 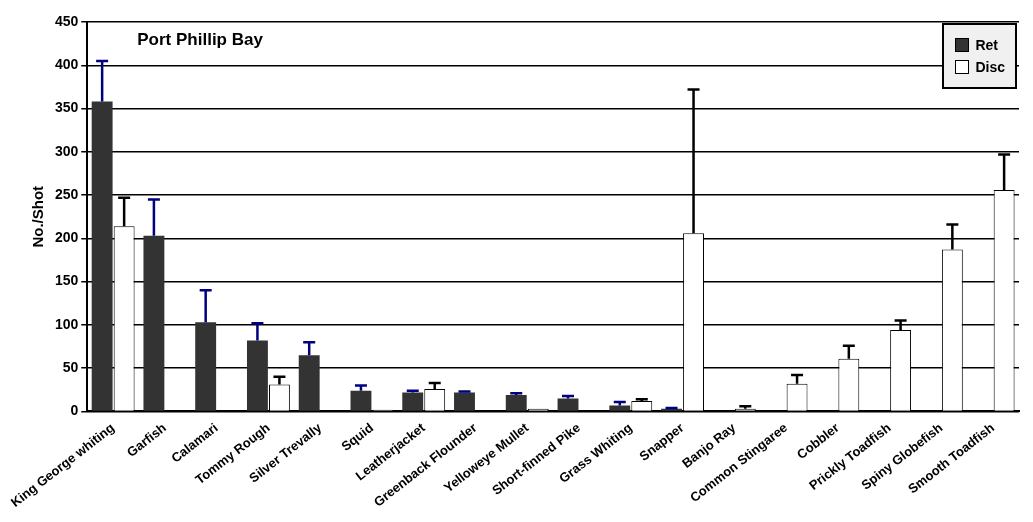 What do you see at coordinates (66, 107) in the screenshot?
I see `y-tick-label: 350` at bounding box center [66, 107].